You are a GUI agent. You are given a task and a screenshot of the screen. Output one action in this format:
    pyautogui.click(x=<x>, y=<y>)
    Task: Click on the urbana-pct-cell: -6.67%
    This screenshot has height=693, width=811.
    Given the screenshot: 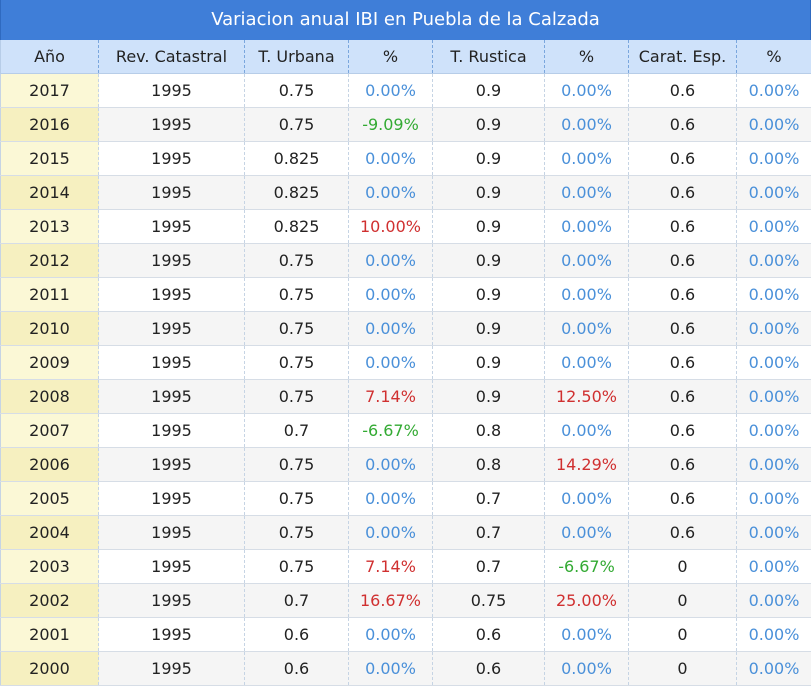 What is the action you would take?
    pyautogui.click(x=390, y=430)
    